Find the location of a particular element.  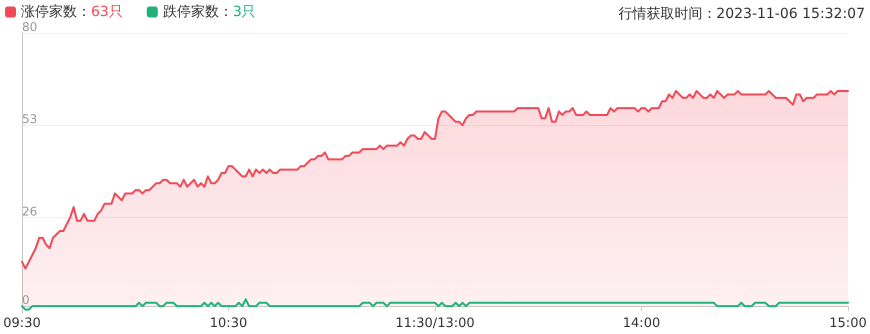

y-tick-label: 53 is located at coordinates (30, 119).